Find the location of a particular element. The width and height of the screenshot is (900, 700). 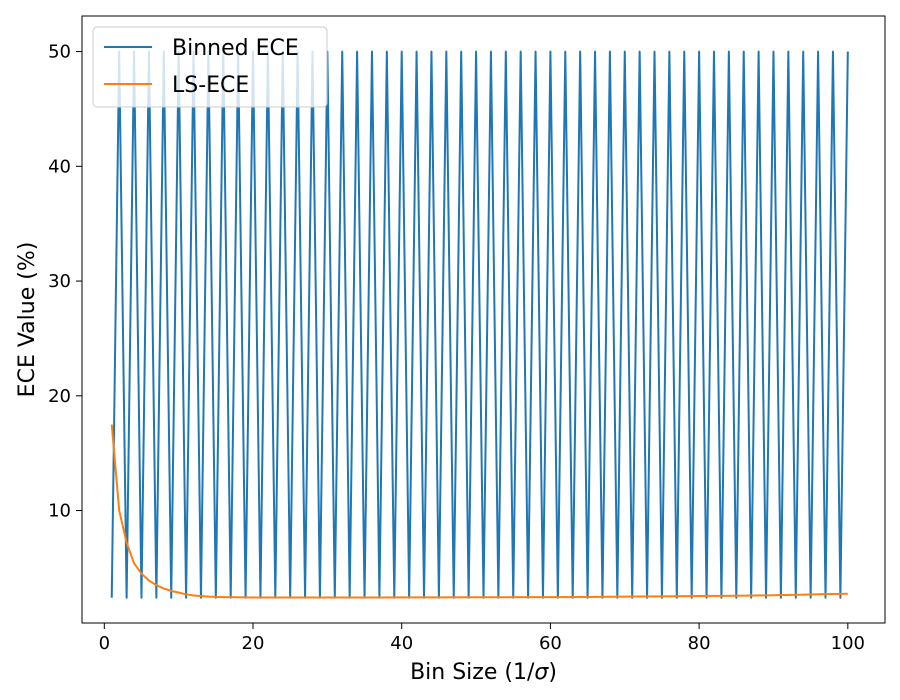

y-axis-label: ECE Value (%) is located at coordinates (27, 320).